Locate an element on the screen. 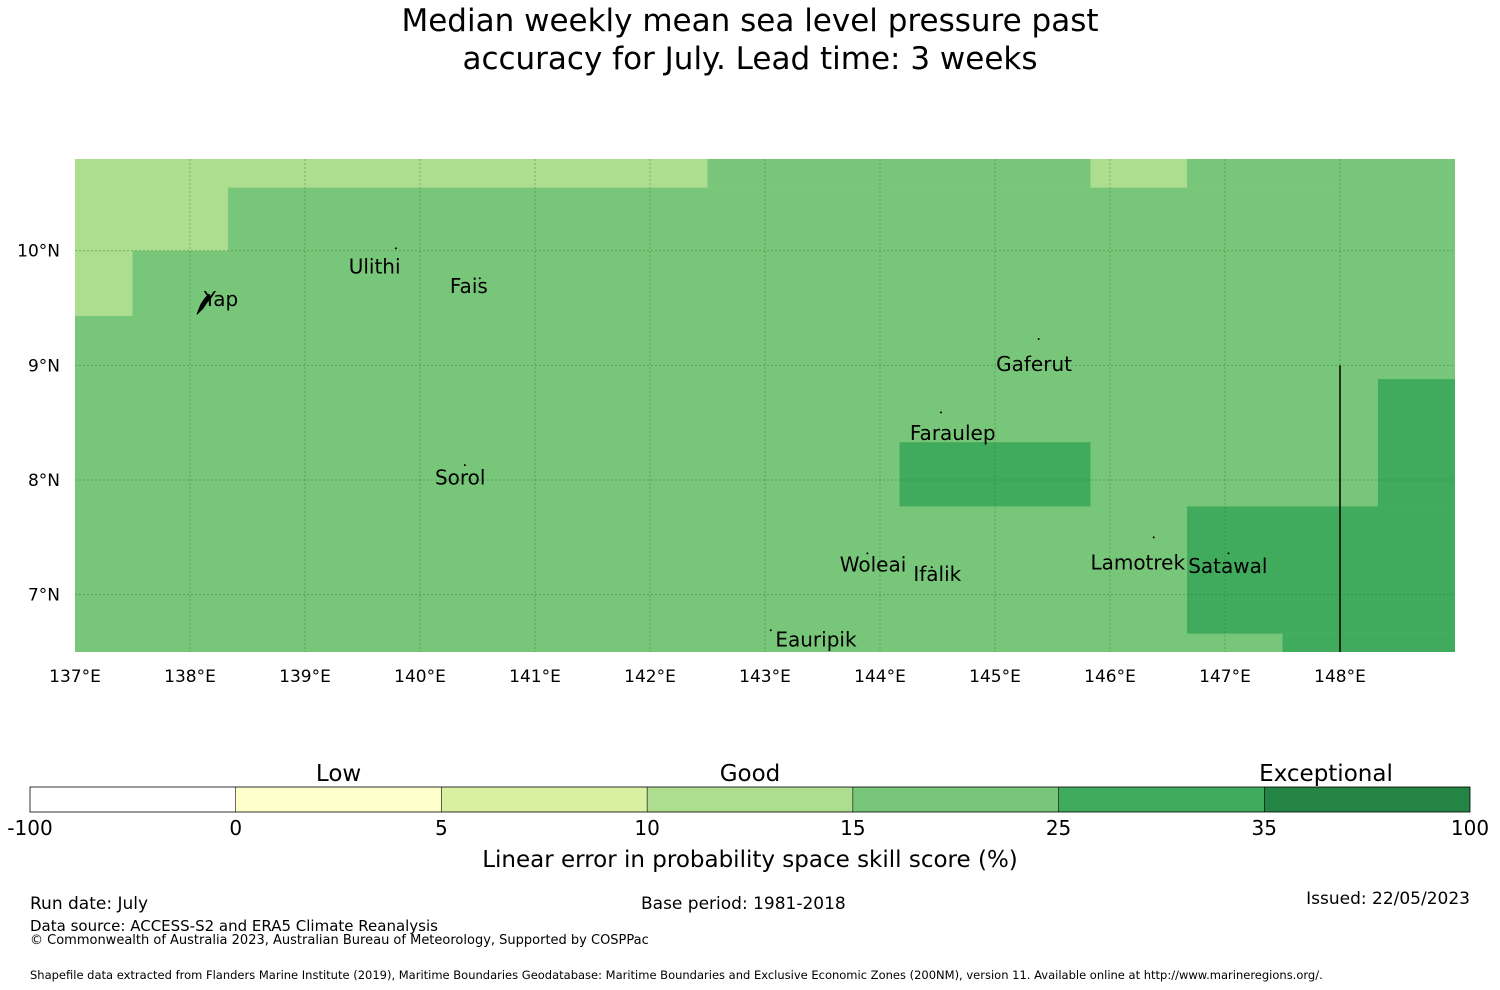 This screenshot has width=1500, height=990. lon-tick-label: 142°E is located at coordinates (650, 677).